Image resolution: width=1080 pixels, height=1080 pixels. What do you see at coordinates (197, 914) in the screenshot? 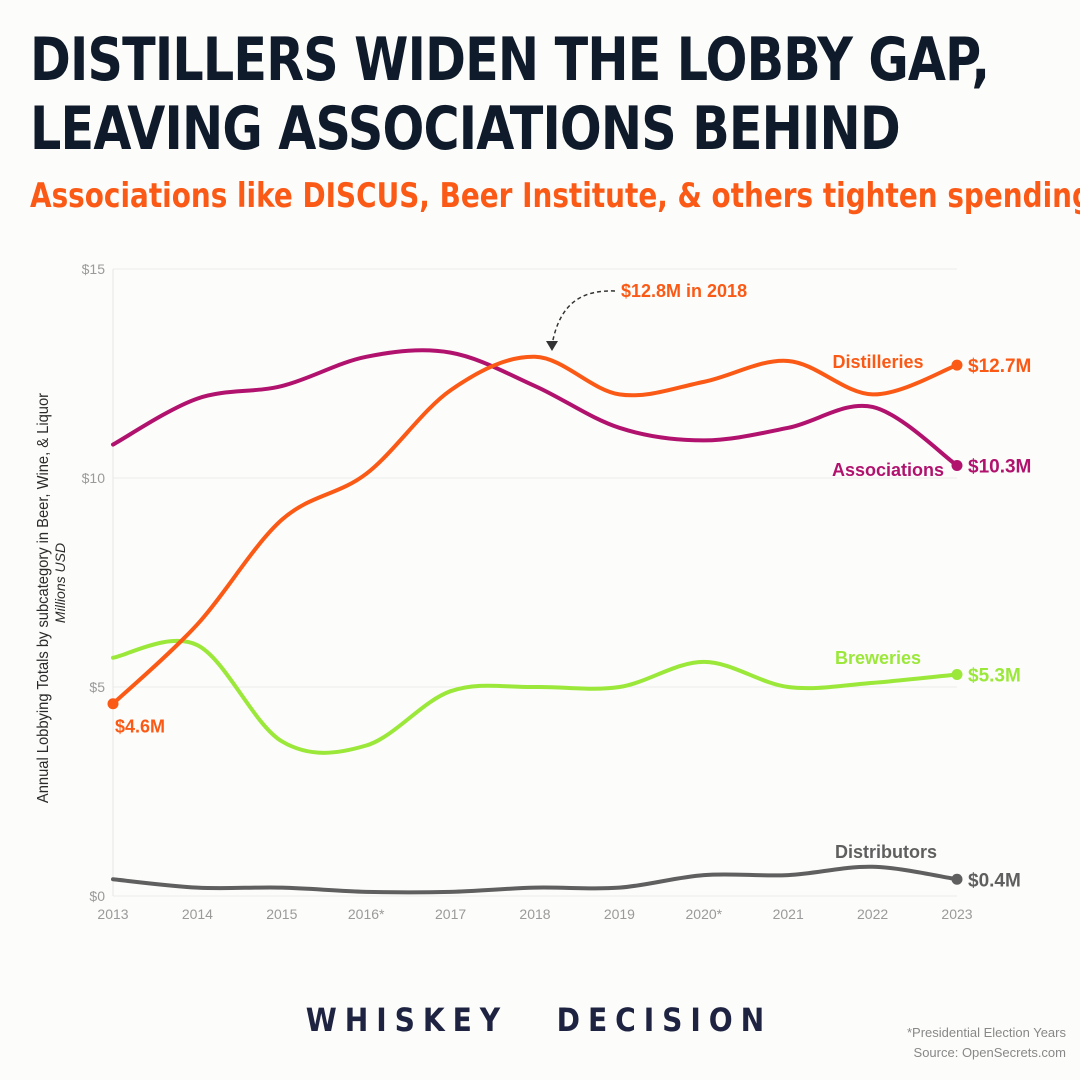
I see `x-tick-label: 2014` at bounding box center [197, 914].